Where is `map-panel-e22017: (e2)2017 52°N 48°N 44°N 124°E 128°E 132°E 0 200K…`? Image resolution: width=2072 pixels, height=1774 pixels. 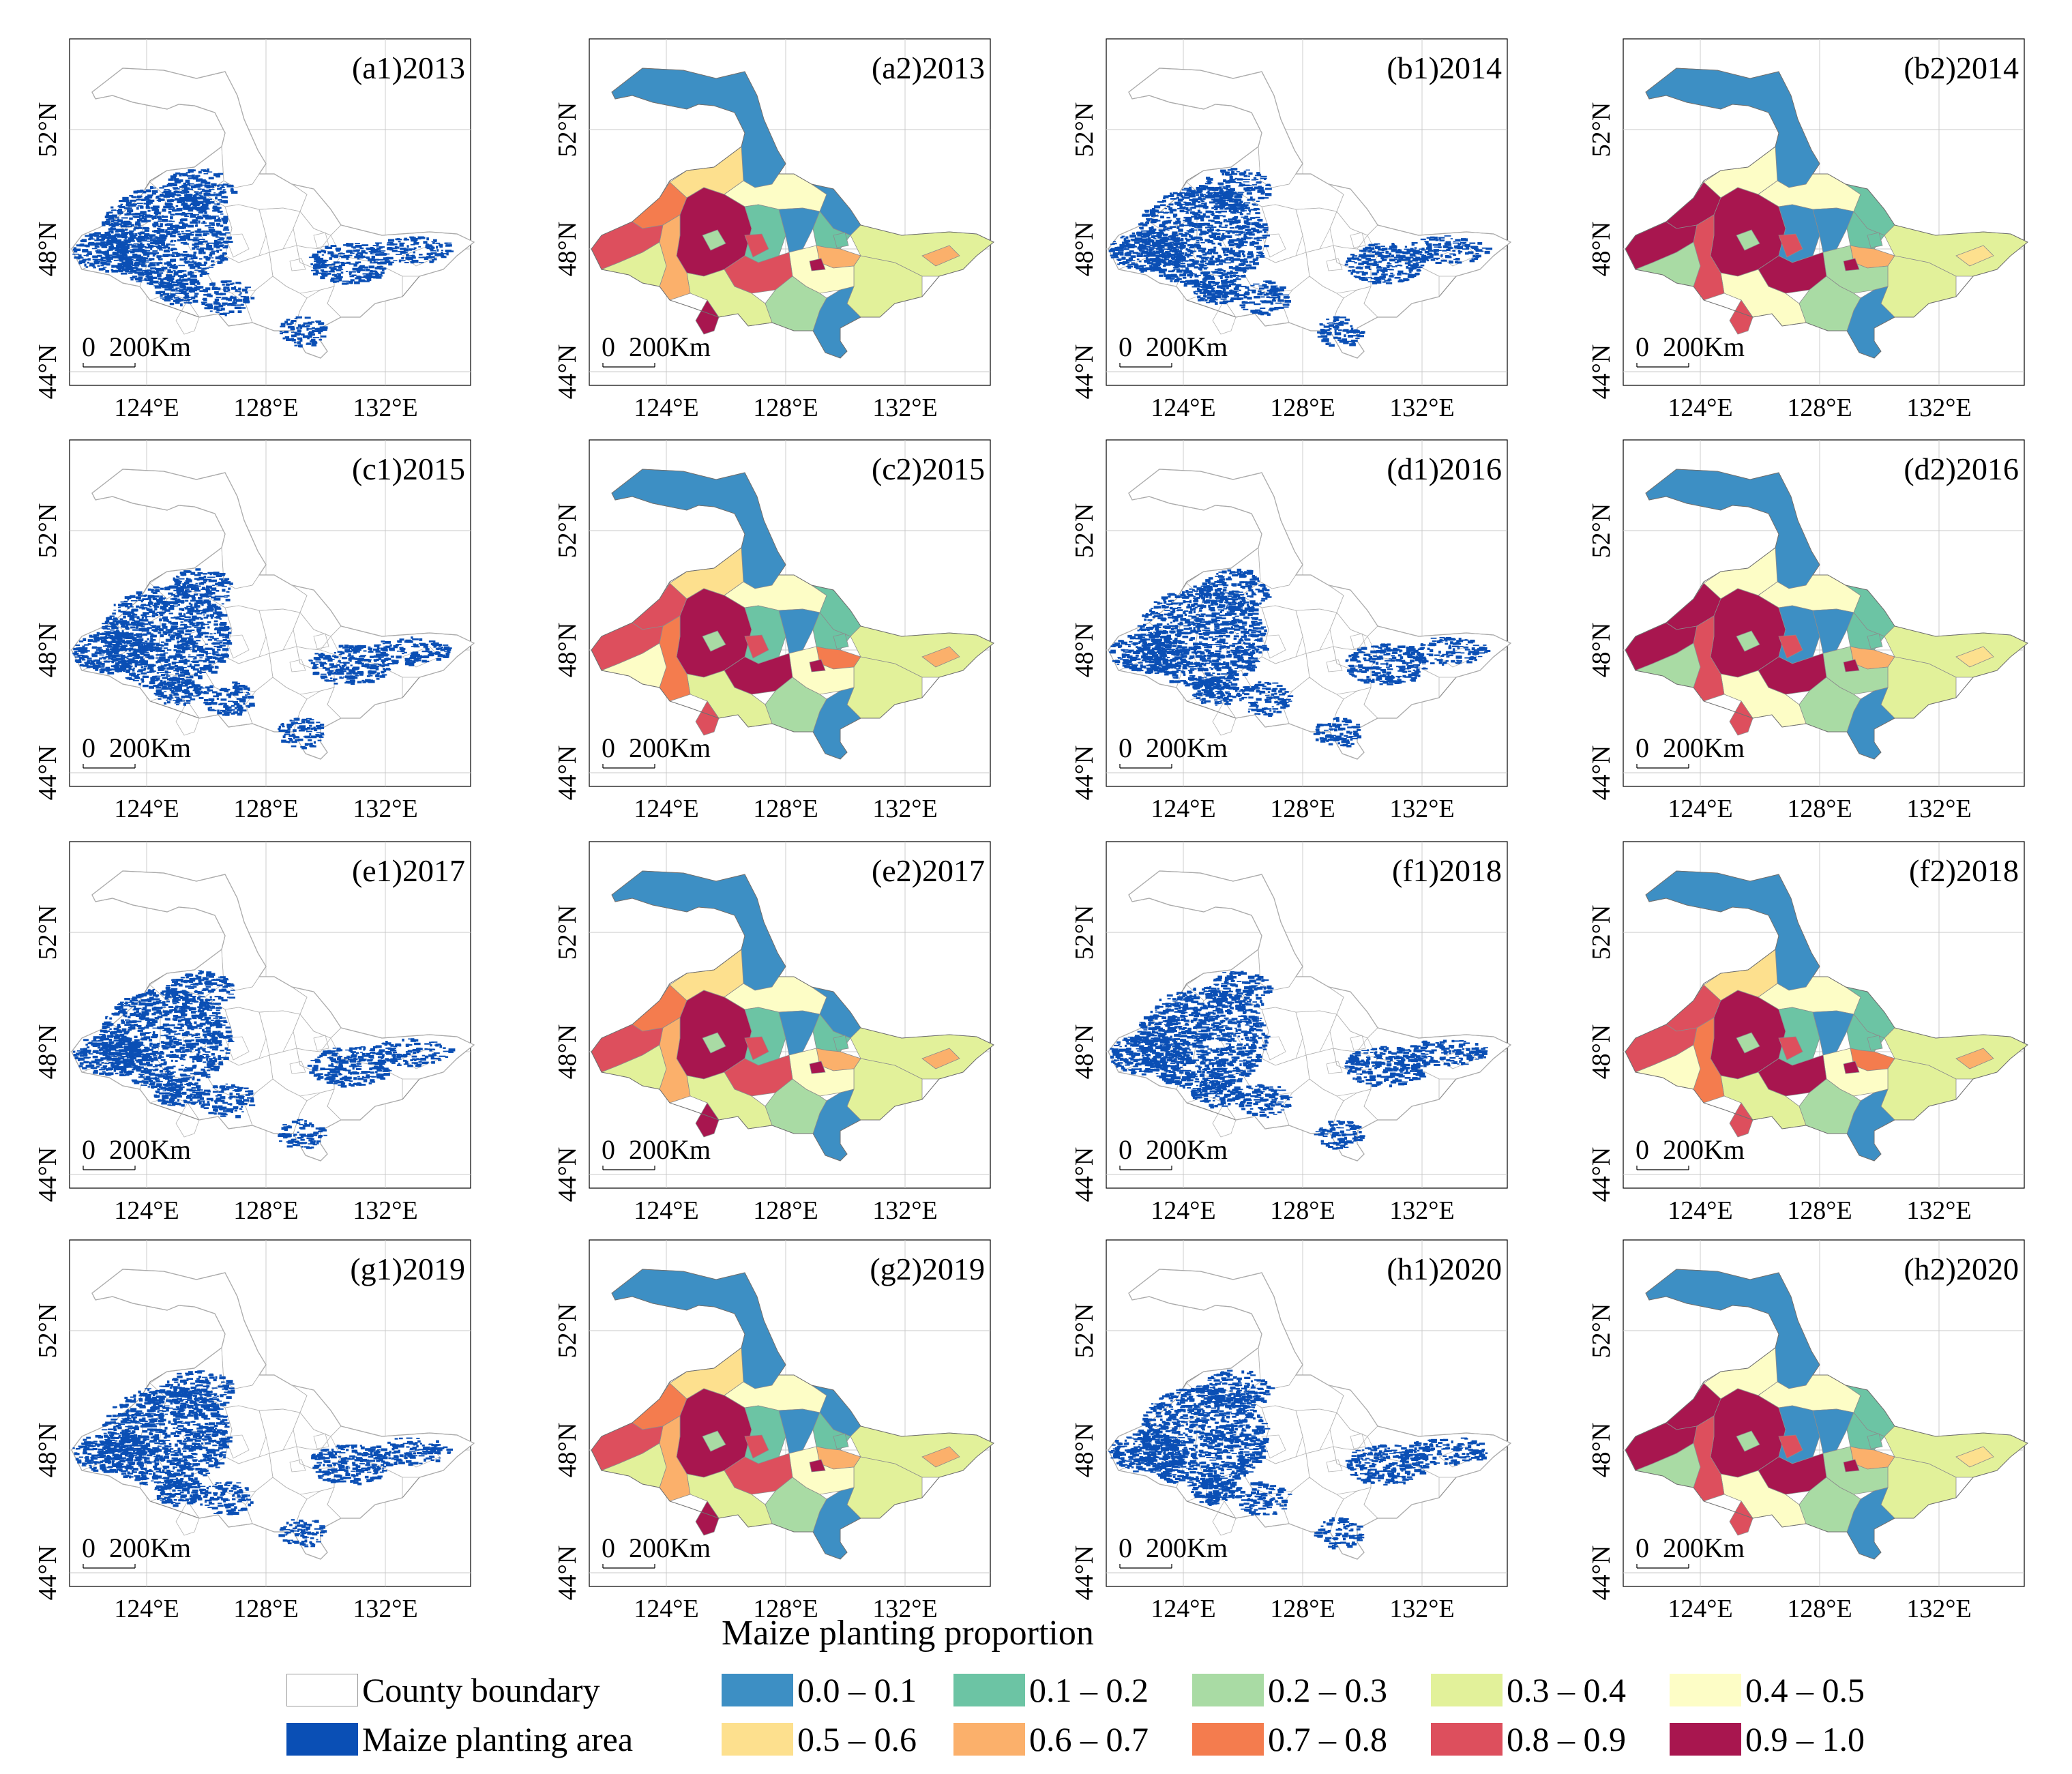
map-panel-e22017: (e2)2017 52°N 48°N 44°N 124°E 128°E 132°E 0 200K… is located at coordinates (779, 1035).